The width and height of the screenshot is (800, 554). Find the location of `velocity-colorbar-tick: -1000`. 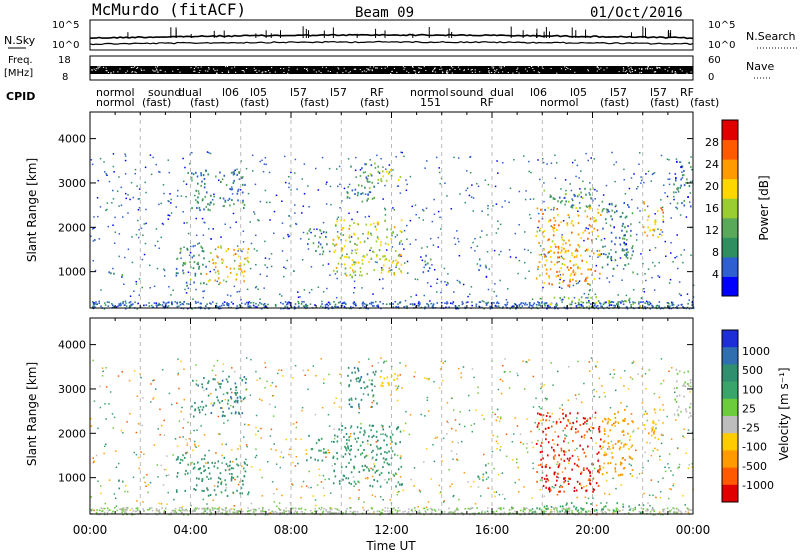

velocity-colorbar-tick: -1000 is located at coordinates (758, 485).